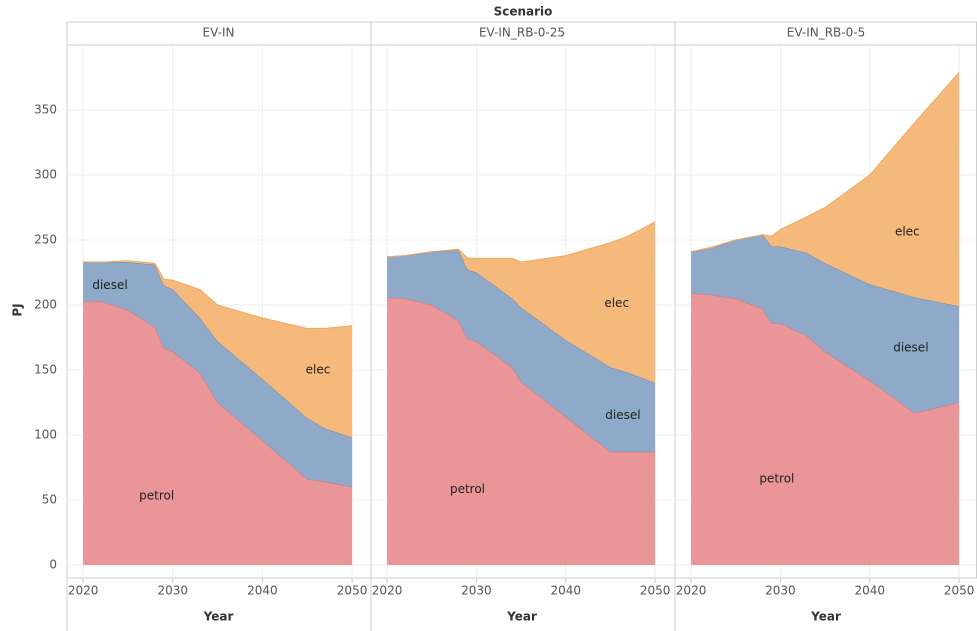  Describe the element at coordinates (523, 12) in the screenshot. I see `facet-title: Scenario` at that location.